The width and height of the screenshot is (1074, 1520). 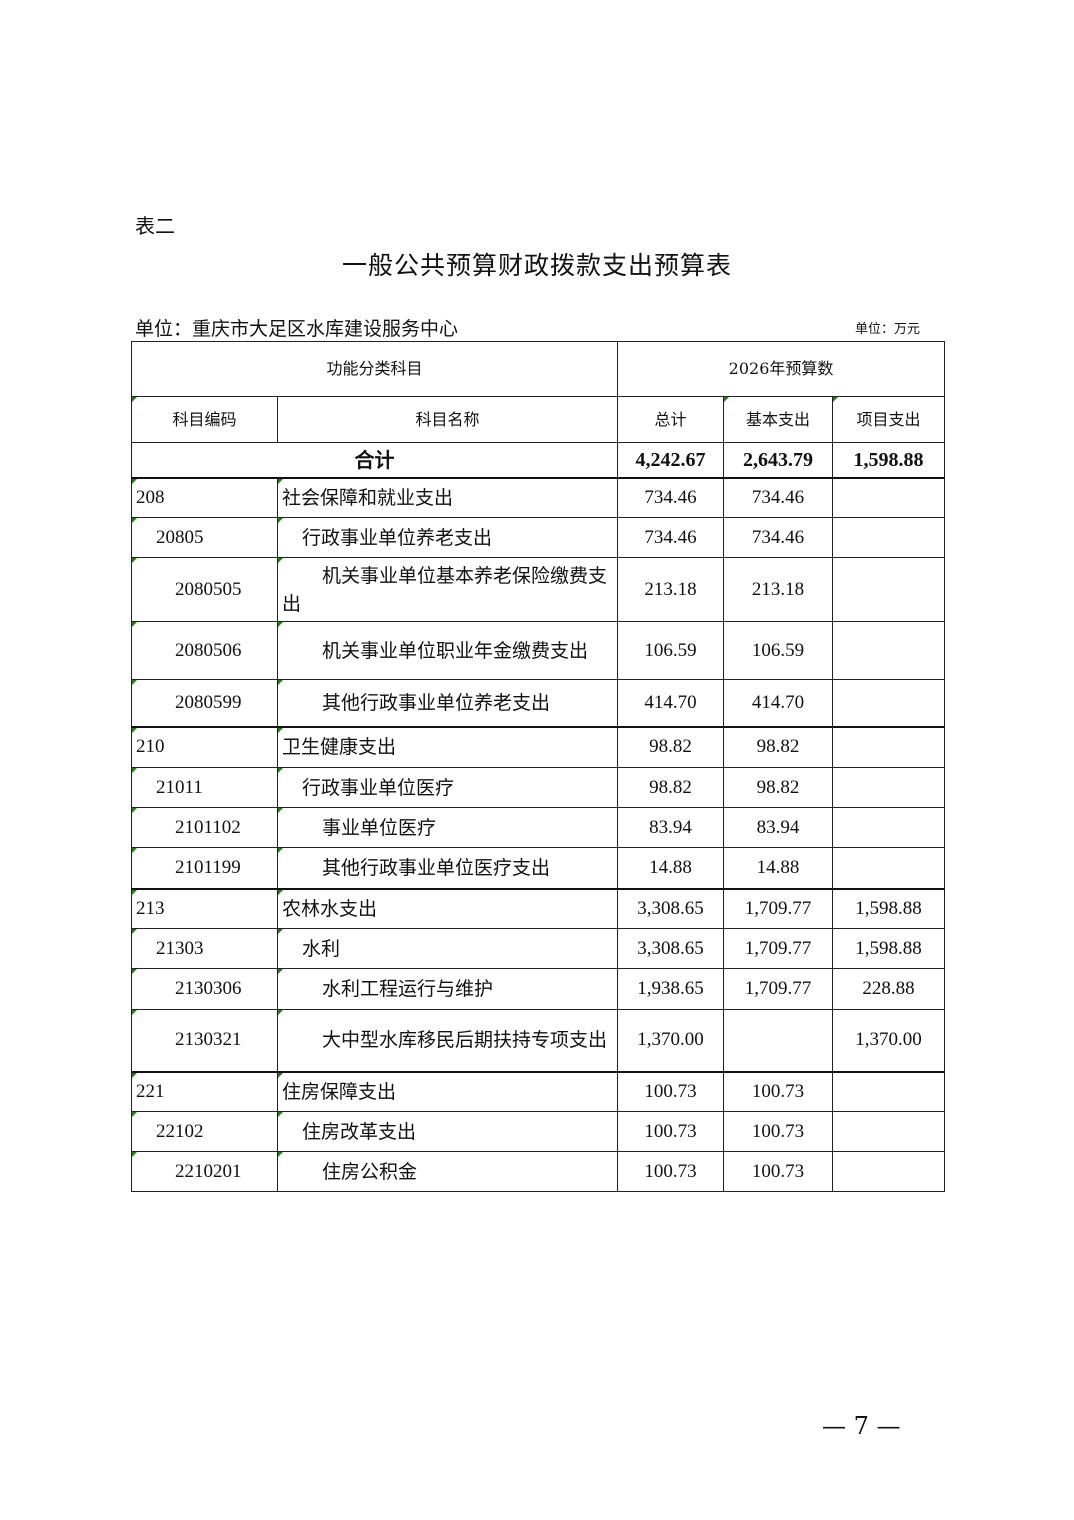 What do you see at coordinates (861, 1426) in the screenshot?
I see `page-number: — 7 —` at bounding box center [861, 1426].